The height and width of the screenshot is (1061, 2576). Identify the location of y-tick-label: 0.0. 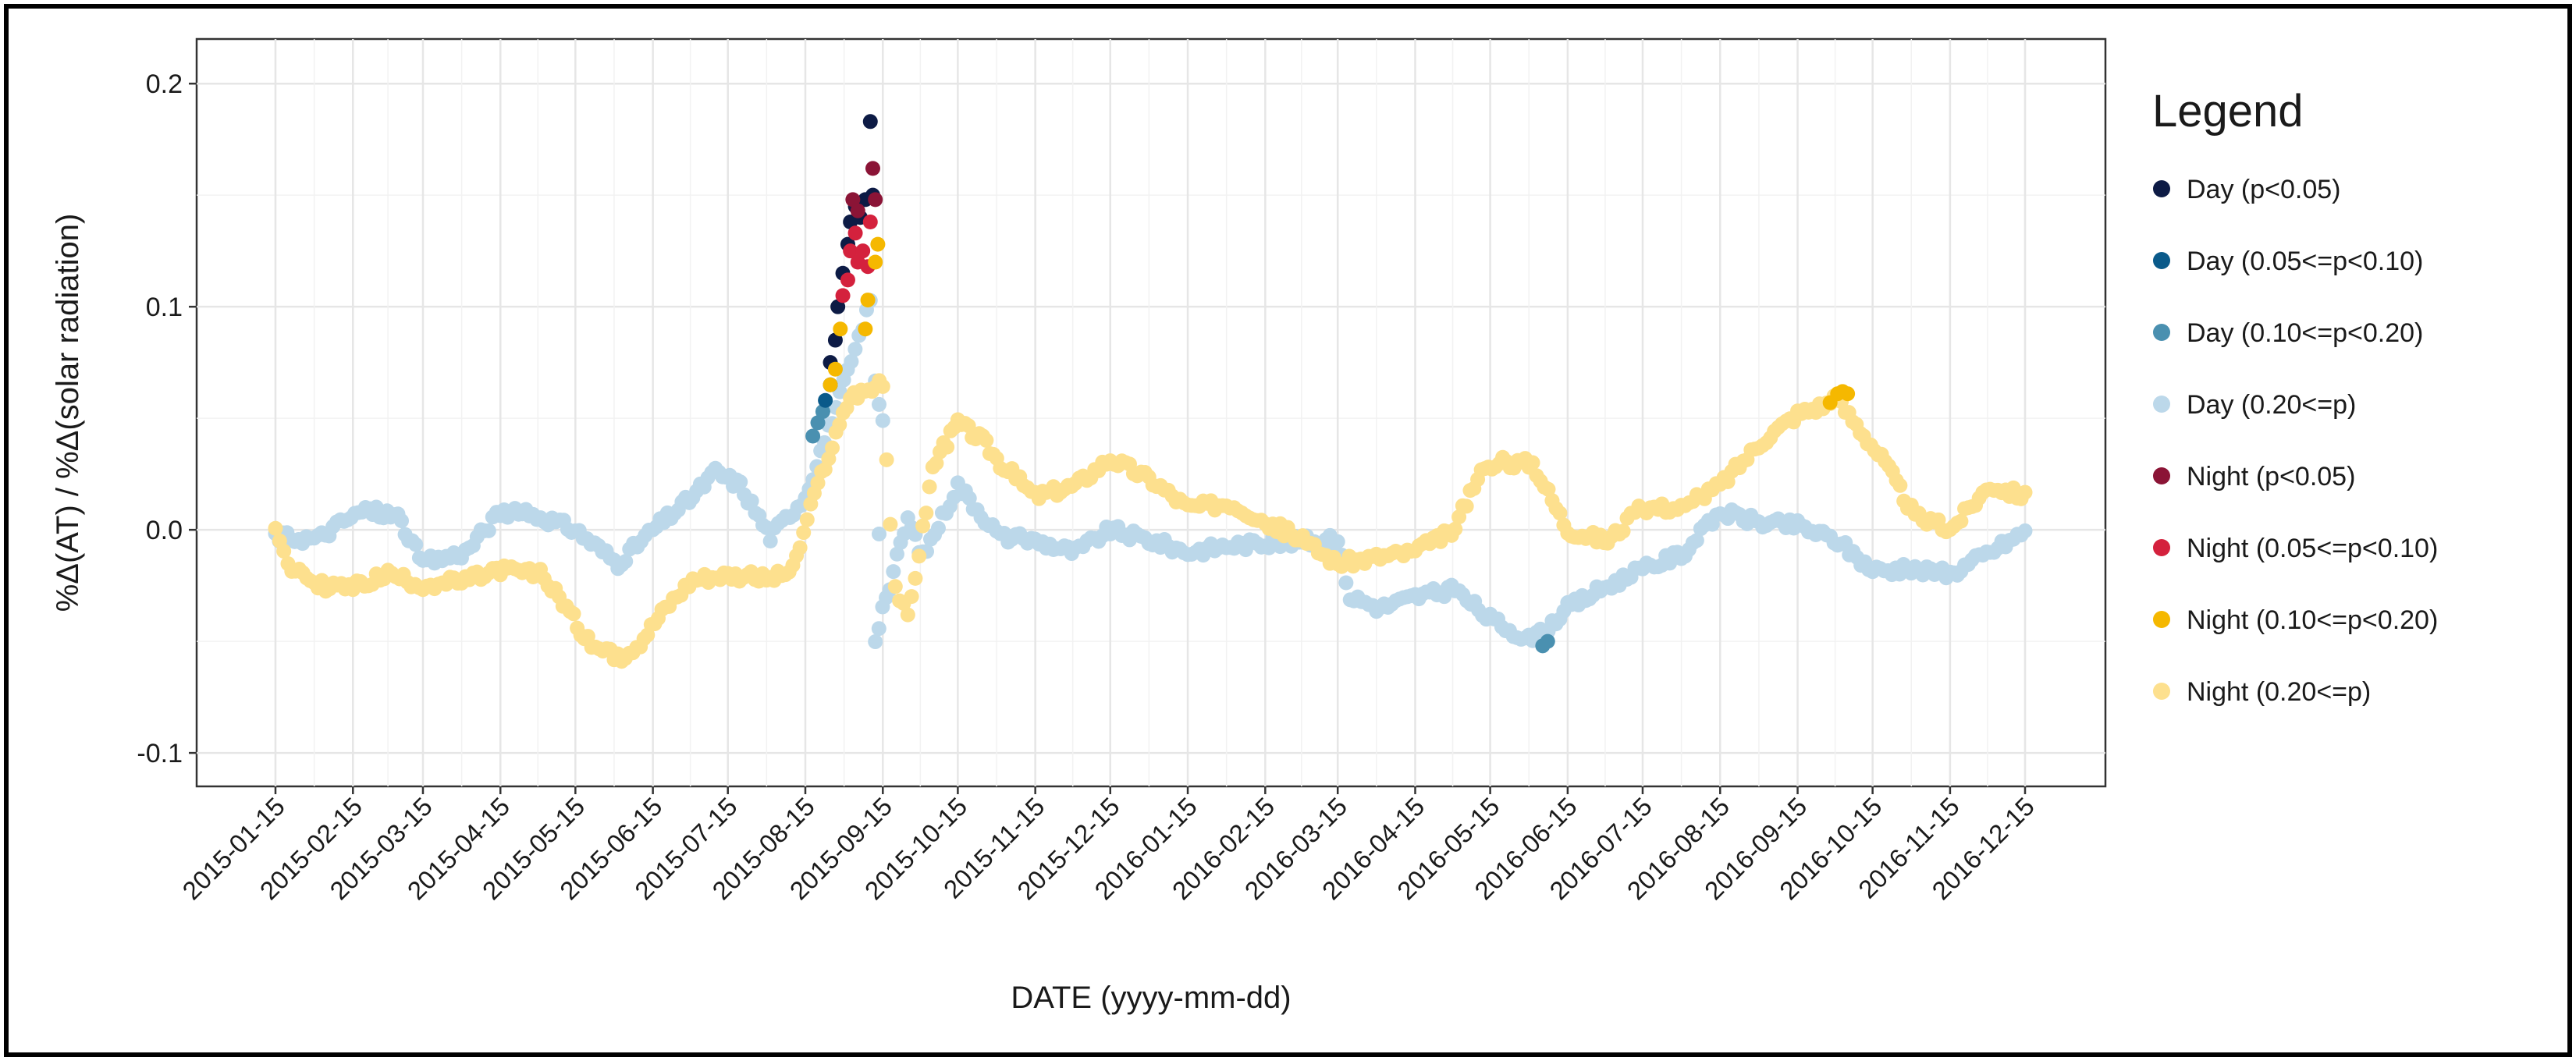
(164, 530).